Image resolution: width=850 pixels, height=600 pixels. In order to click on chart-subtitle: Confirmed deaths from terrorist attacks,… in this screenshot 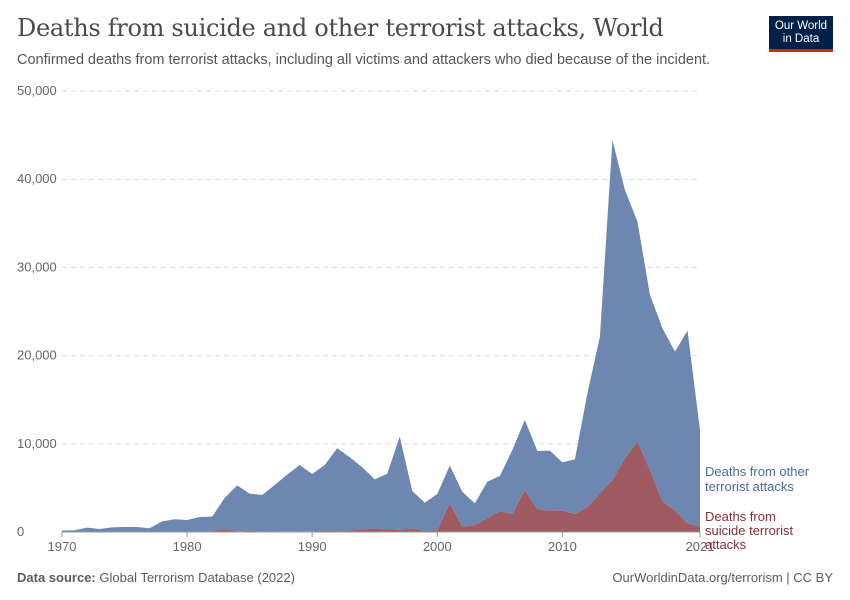, I will do `click(364, 60)`.